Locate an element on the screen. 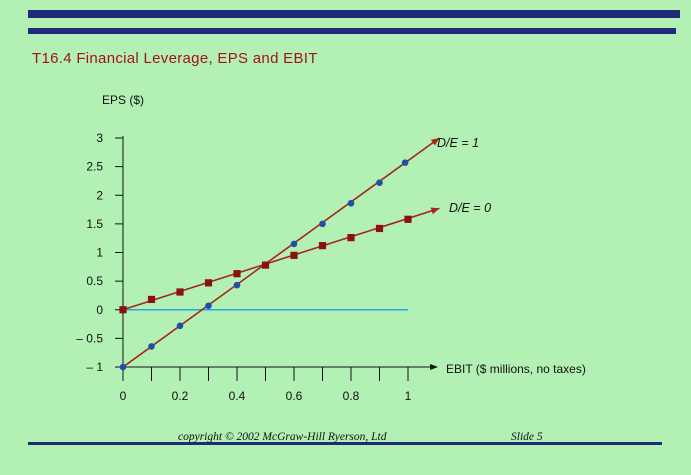 The width and height of the screenshot is (691, 475). x-tick-label: 0.8 is located at coordinates (351, 396).